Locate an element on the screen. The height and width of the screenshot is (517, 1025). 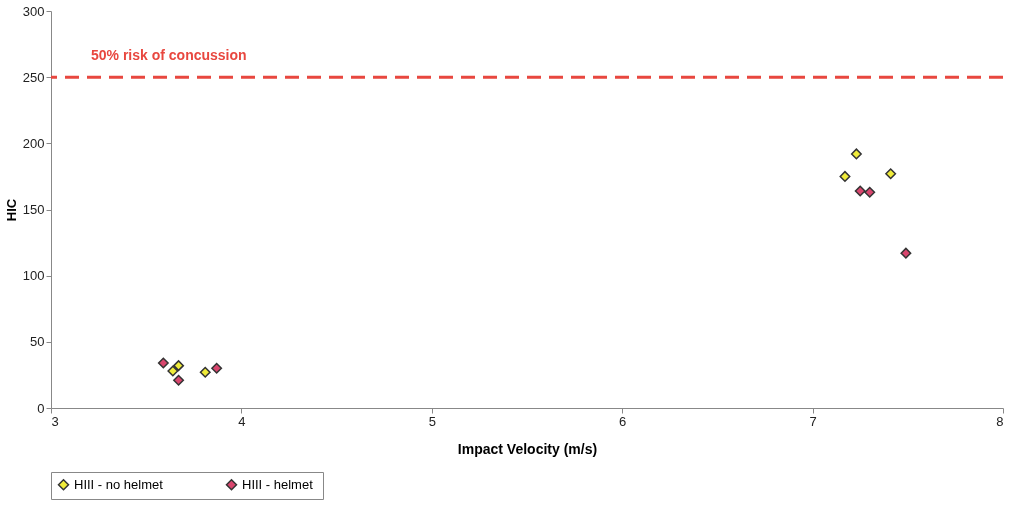
y-tick-label: 200 is located at coordinates (33, 143).